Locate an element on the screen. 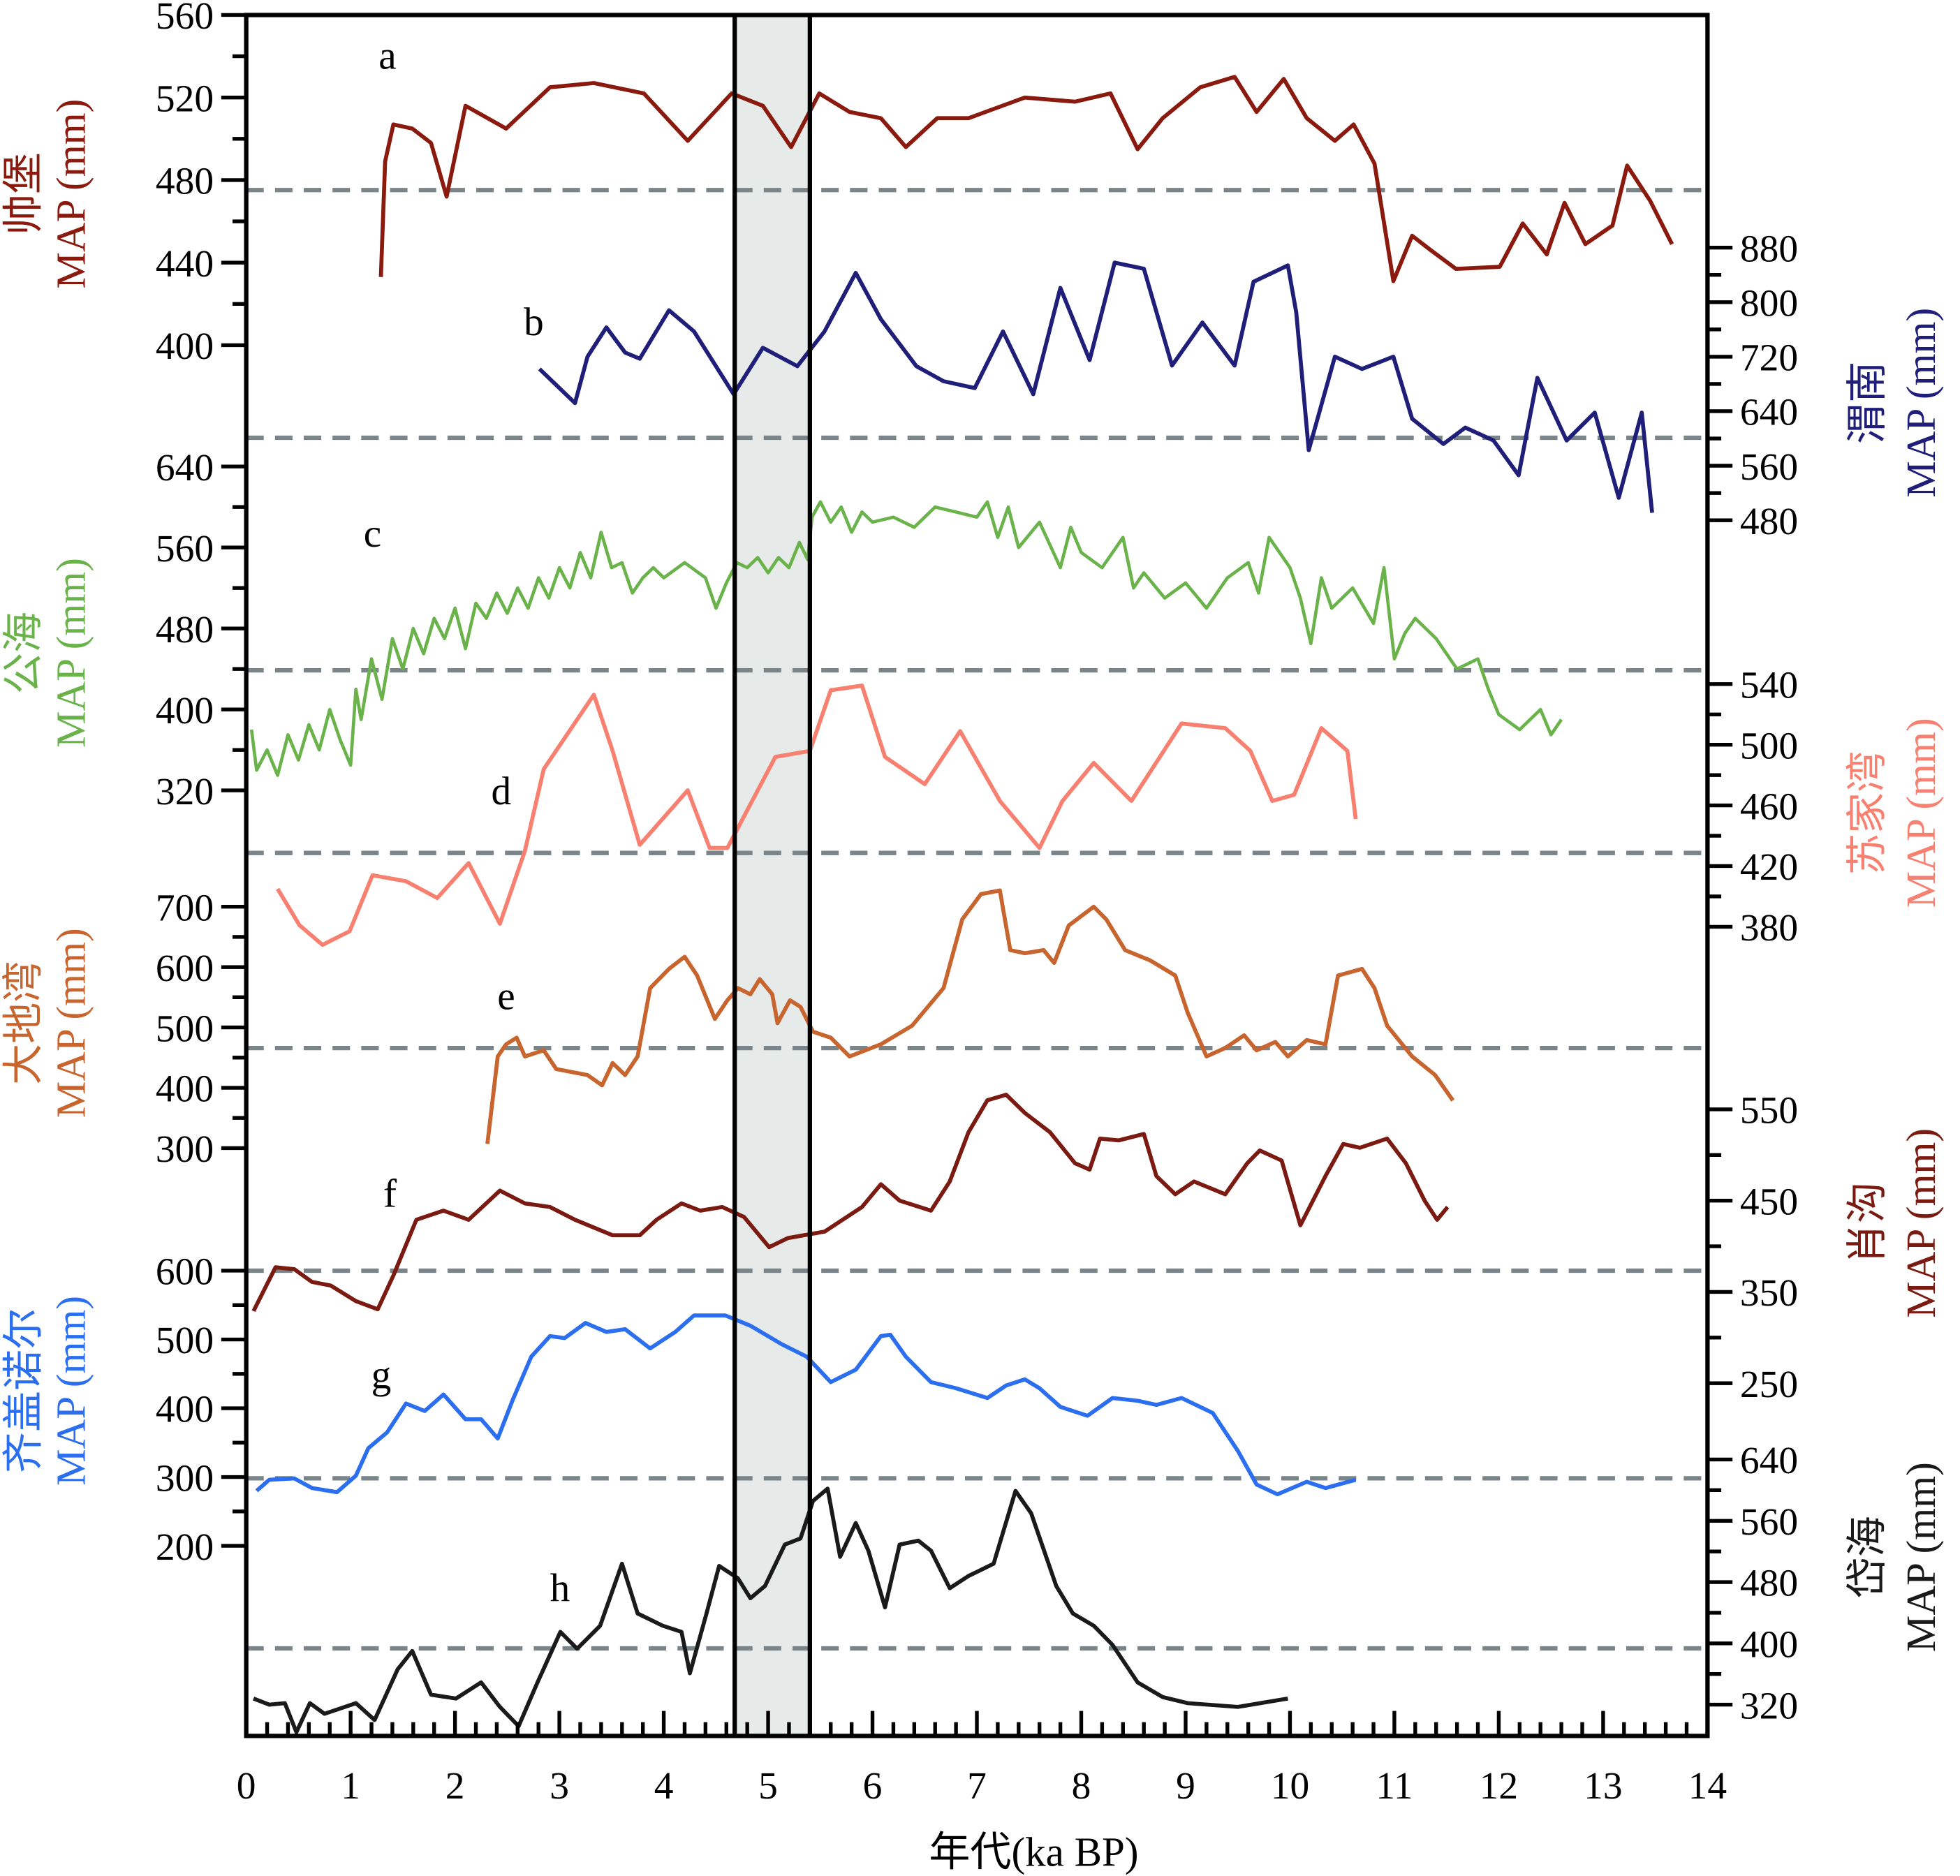 This screenshot has height=1876, width=1960. y-tick-label-a: 520 is located at coordinates (185, 99).